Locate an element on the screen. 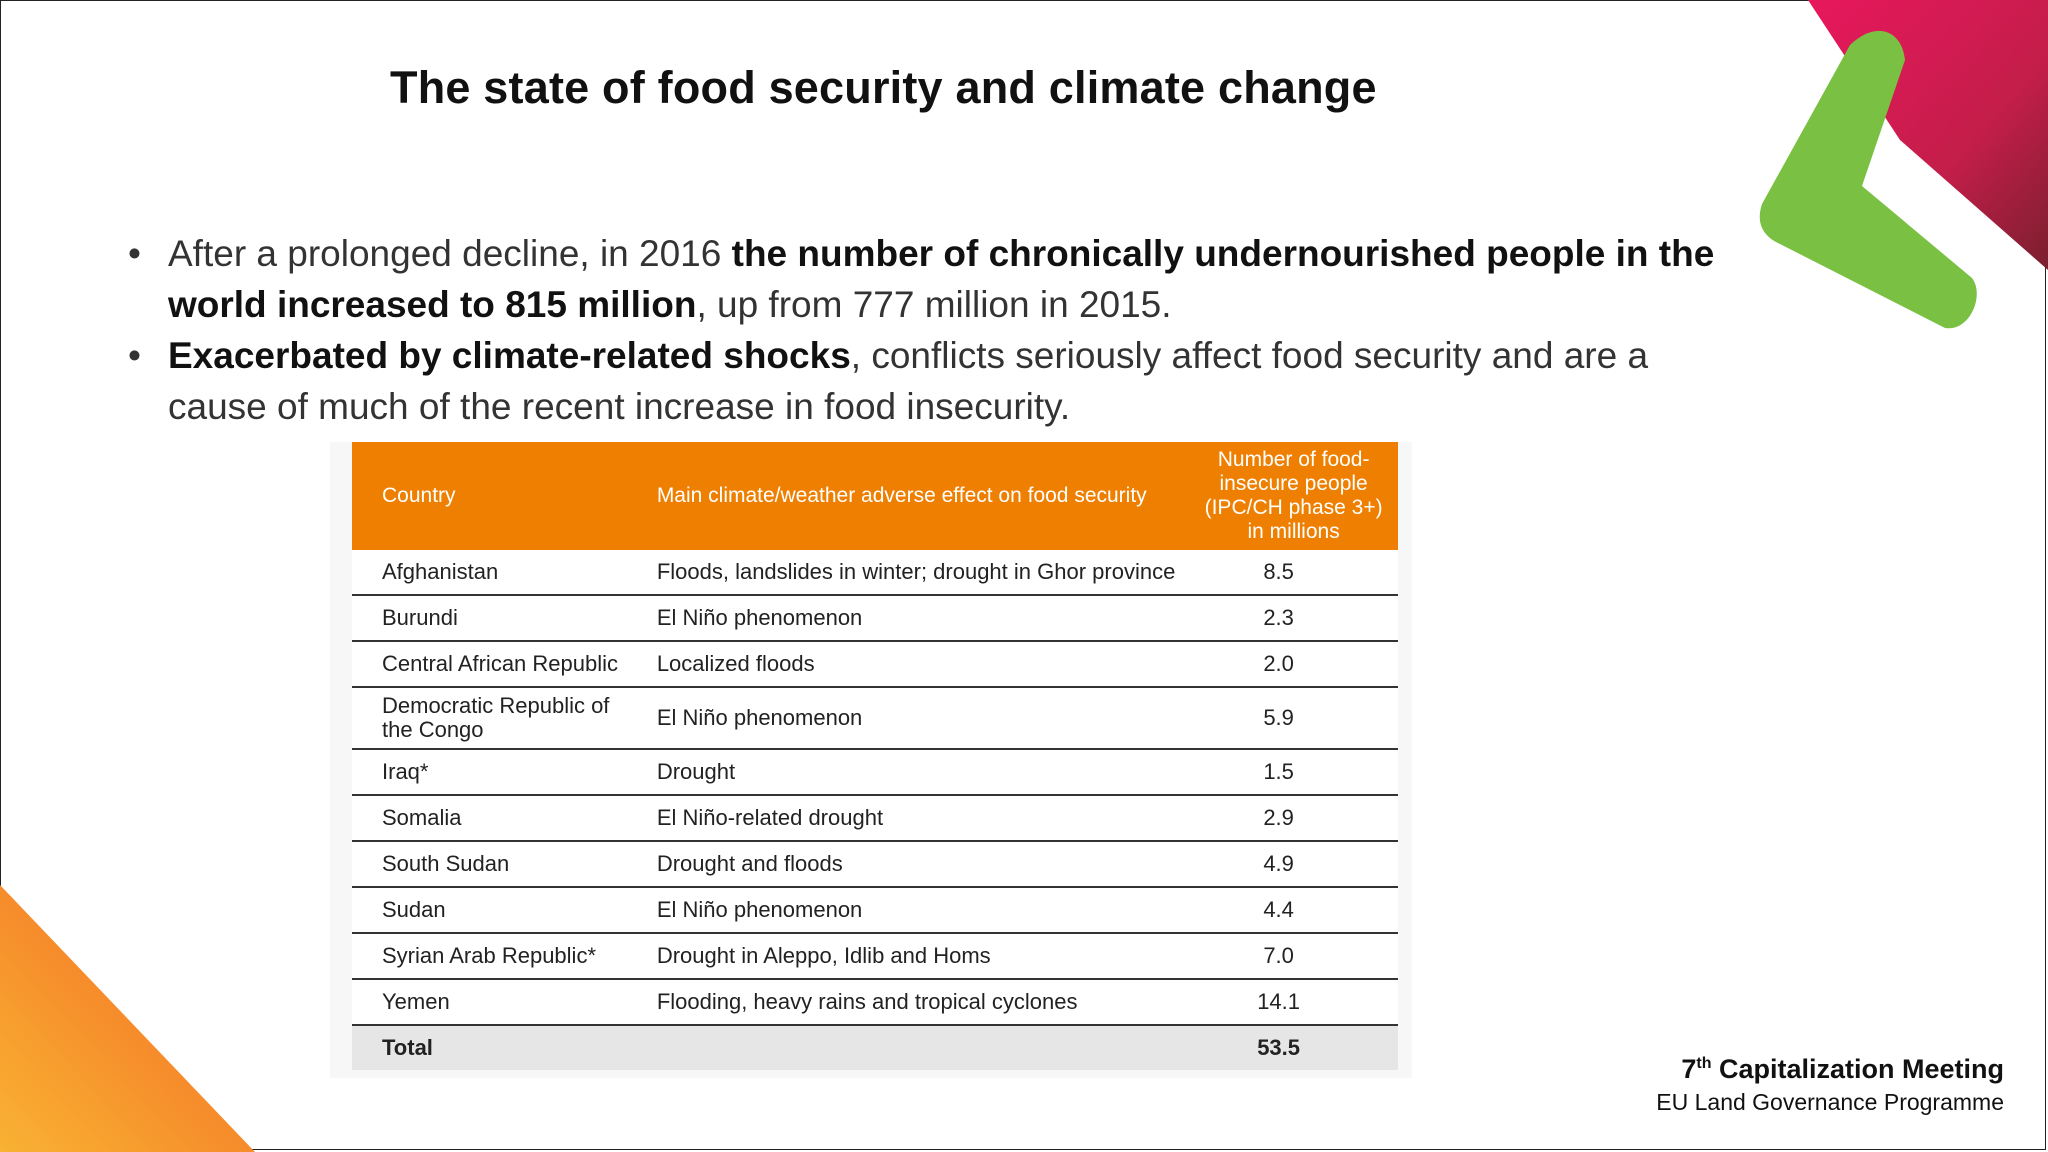  footer-title: 7th Capitalization Meeting is located at coordinates (1830, 1066).